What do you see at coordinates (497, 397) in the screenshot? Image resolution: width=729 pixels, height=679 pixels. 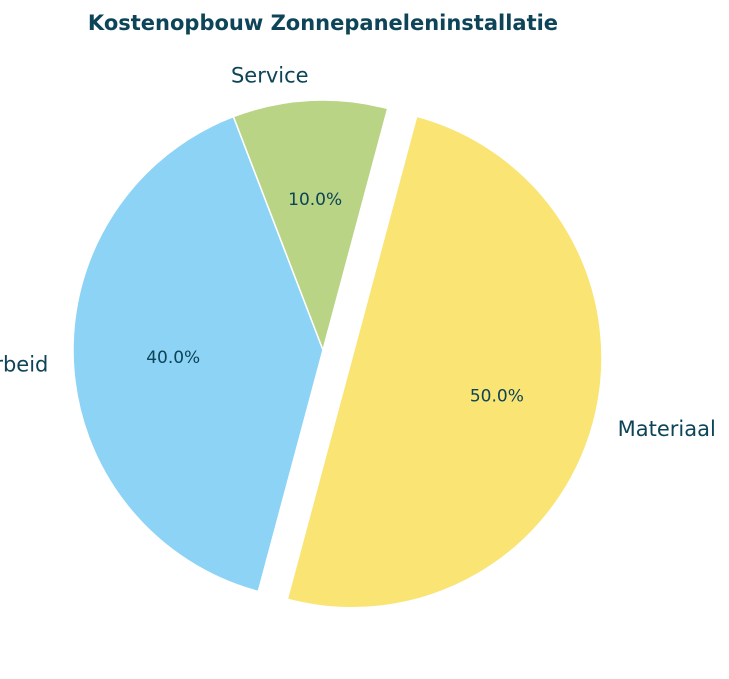 I see `pct-label-materiaal: 50.0%` at bounding box center [497, 397].